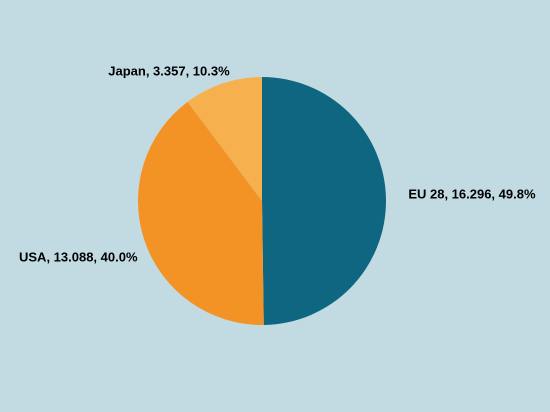  I want to click on data-label: EU 28, 16.296, 49.8%, so click(472, 193).